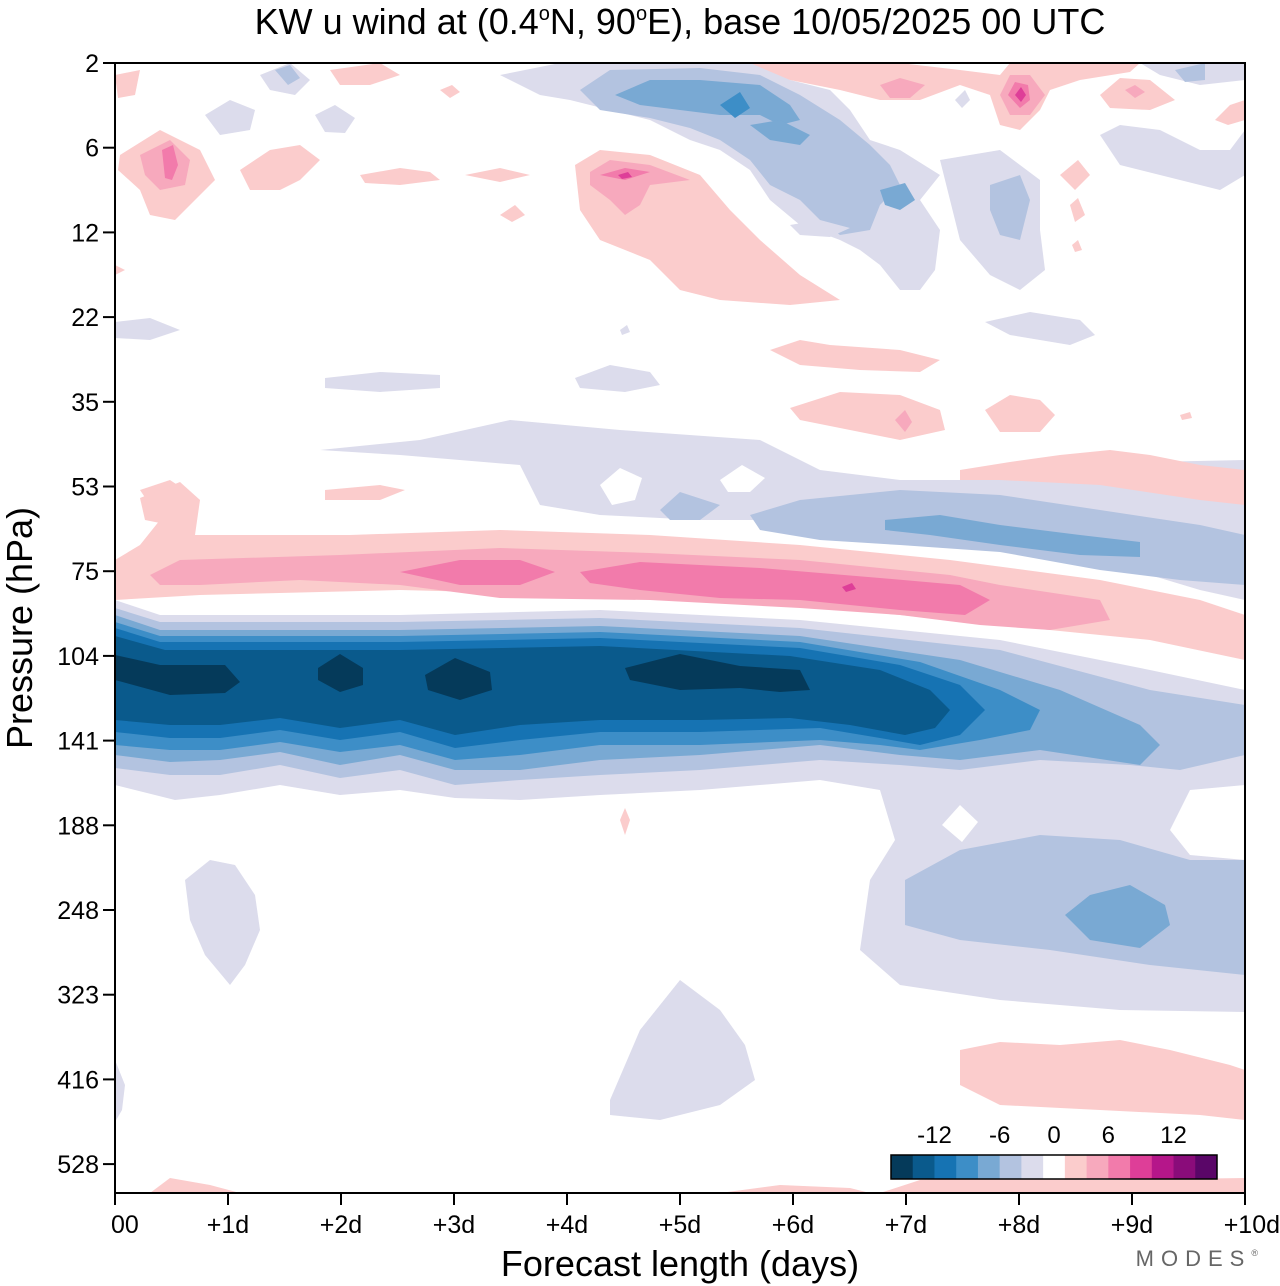 The width and height of the screenshot is (1280, 1286). What do you see at coordinates (85, 233) in the screenshot?
I see `y-tick-label: 12` at bounding box center [85, 233].